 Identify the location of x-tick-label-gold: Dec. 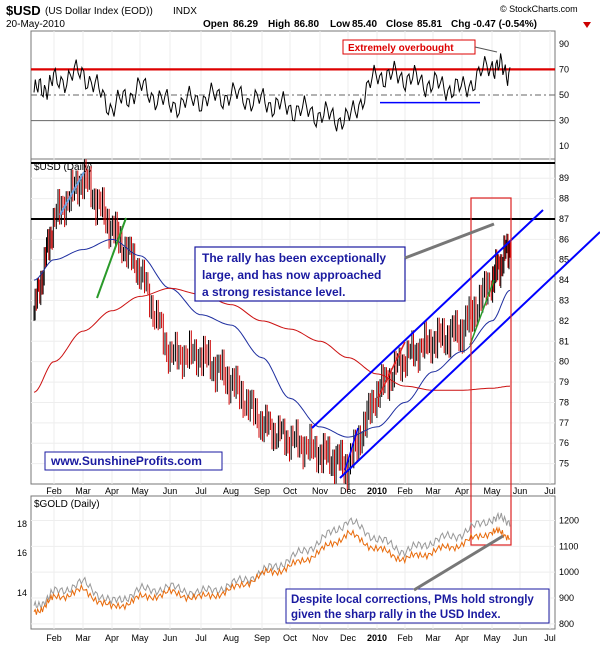
(348, 638).